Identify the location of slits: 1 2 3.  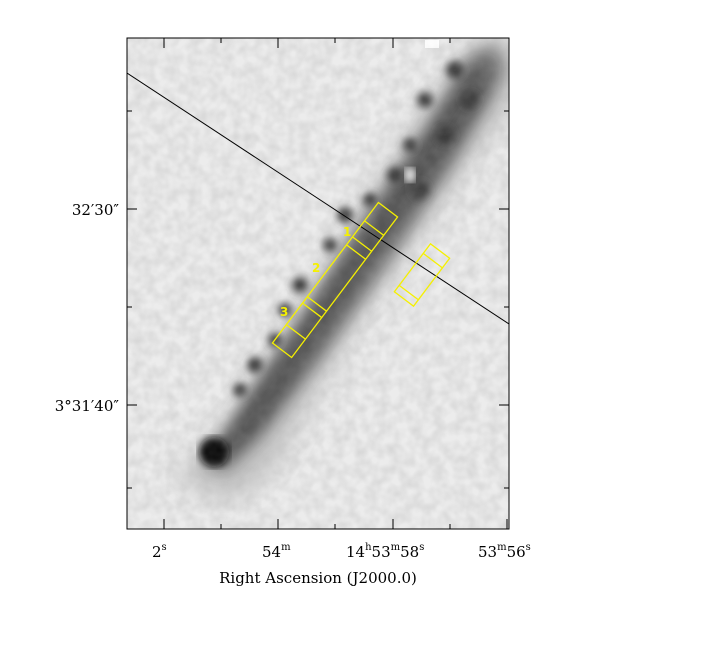
(361, 280).